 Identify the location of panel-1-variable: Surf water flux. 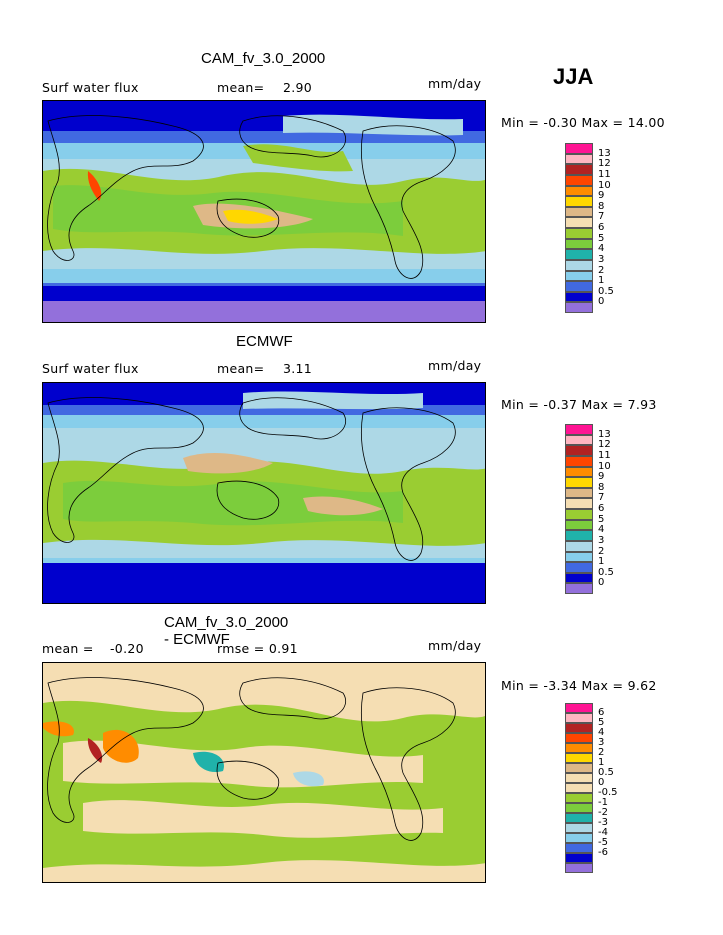
(90, 87).